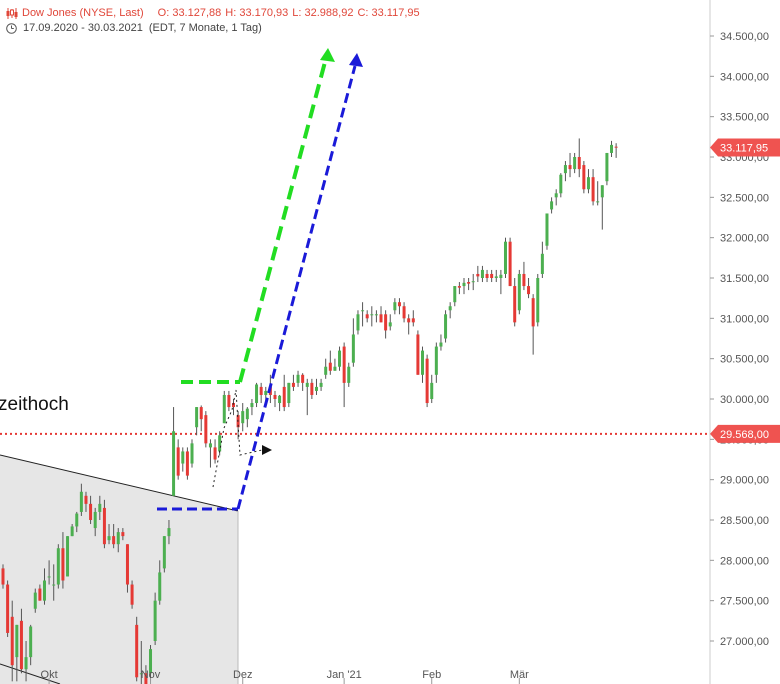 The width and height of the screenshot is (780, 684). Describe the element at coordinates (11, 28) in the screenshot. I see `clock-icon` at that location.